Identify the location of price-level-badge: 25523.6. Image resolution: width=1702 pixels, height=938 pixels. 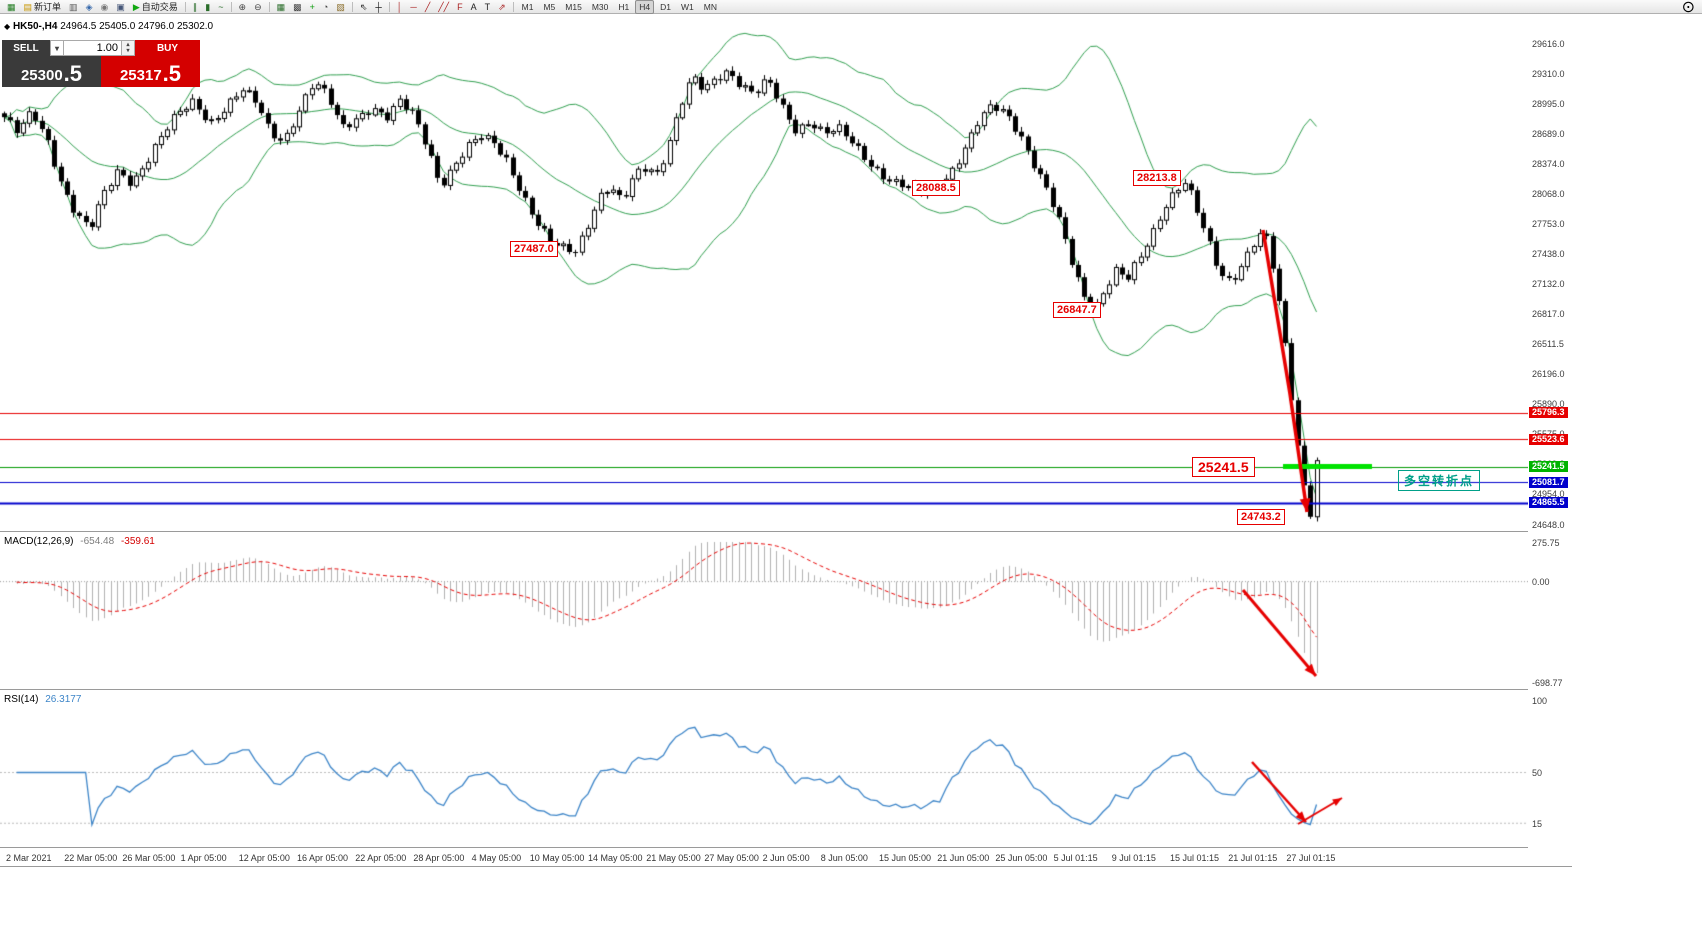
(1548, 439).